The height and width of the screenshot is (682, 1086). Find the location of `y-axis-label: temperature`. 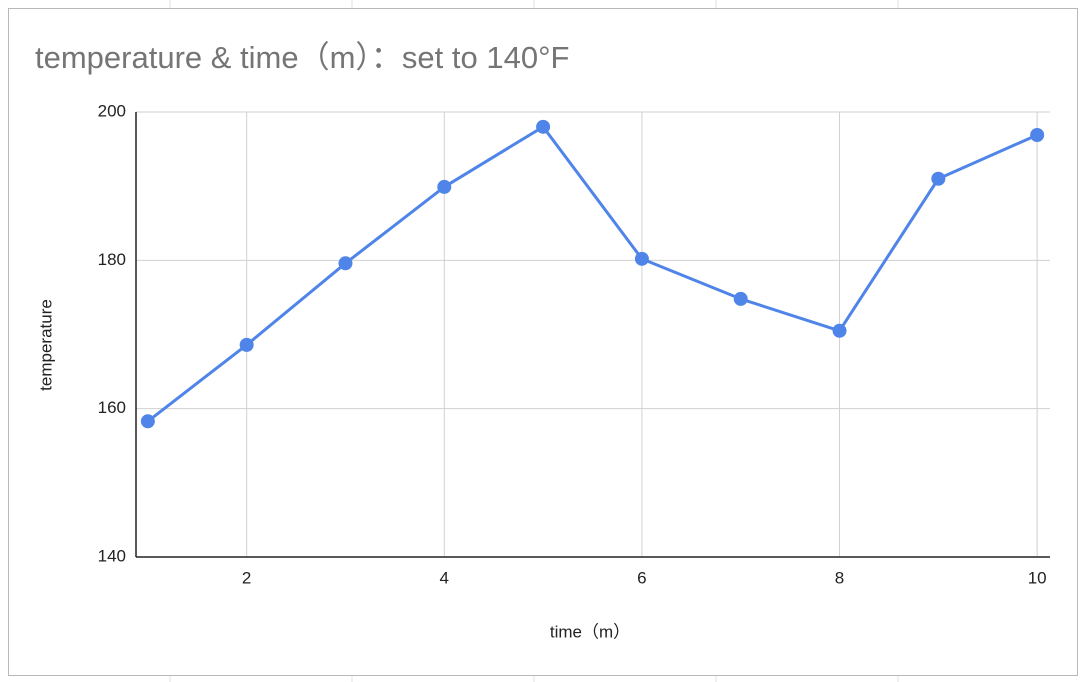

y-axis-label: temperature is located at coordinates (45, 345).